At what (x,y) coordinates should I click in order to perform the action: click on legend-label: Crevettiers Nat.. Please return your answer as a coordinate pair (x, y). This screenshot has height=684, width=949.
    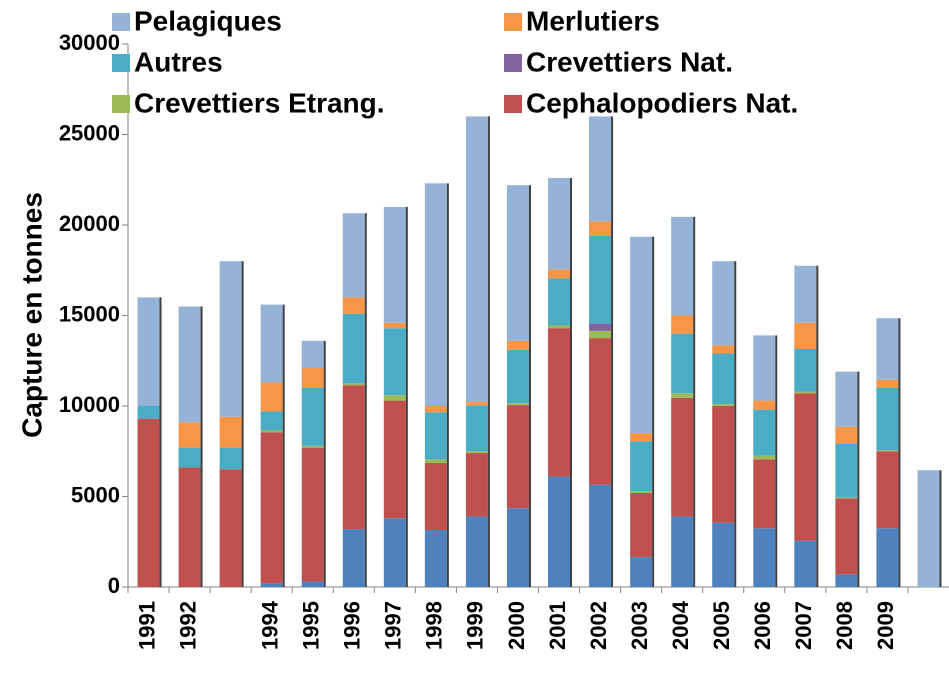
    Looking at the image, I should click on (629, 61).